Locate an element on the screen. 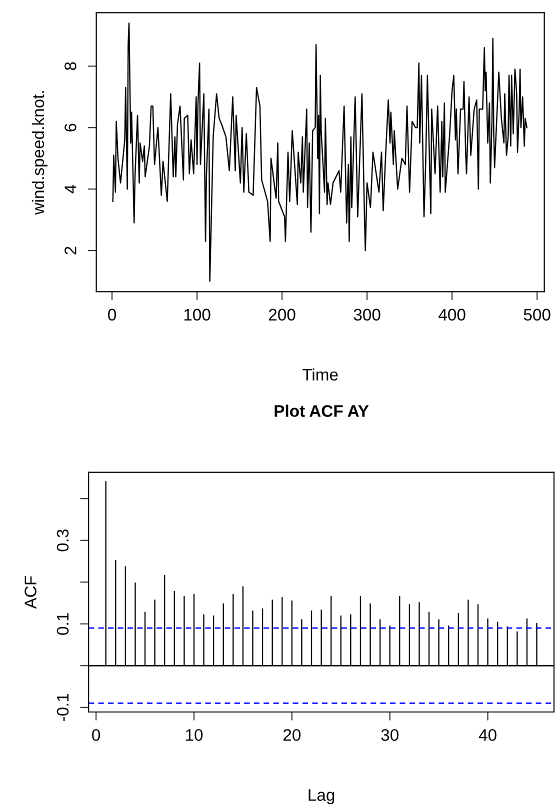  y-tick-label: 2 is located at coordinates (70, 250).